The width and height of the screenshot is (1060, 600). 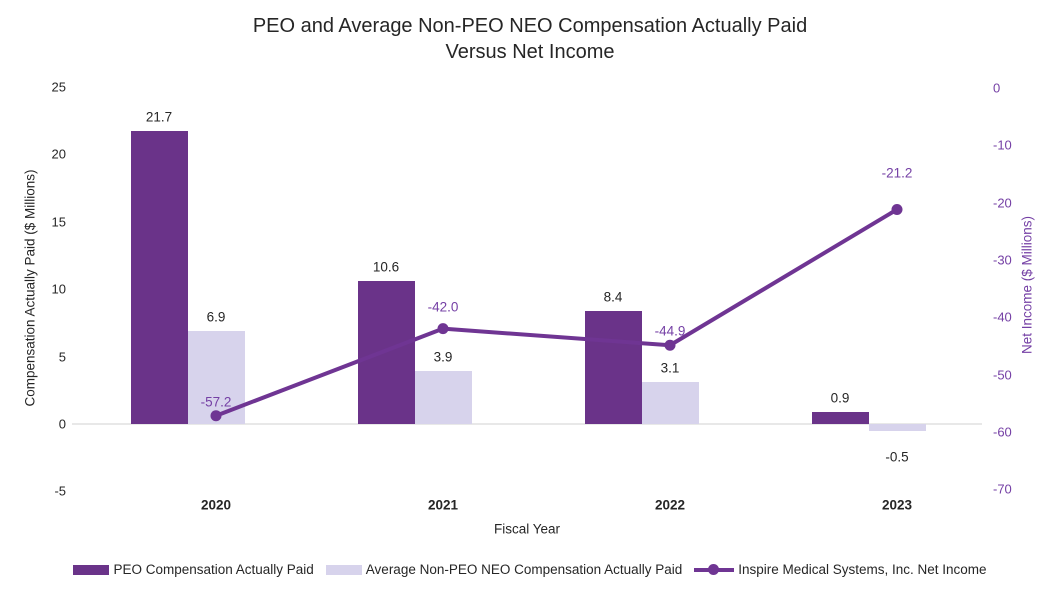 What do you see at coordinates (670, 331) in the screenshot?
I see `net-income-value-label: -44.9` at bounding box center [670, 331].